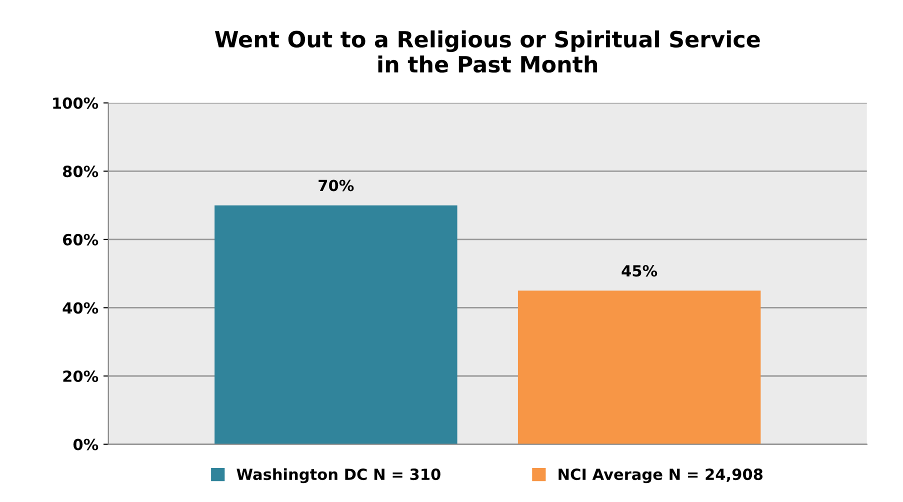 The height and width of the screenshot is (502, 903). Describe the element at coordinates (487, 51) in the screenshot. I see `chart-title: Went Out to a Religious or Spiritual Service in the Past Month` at that location.